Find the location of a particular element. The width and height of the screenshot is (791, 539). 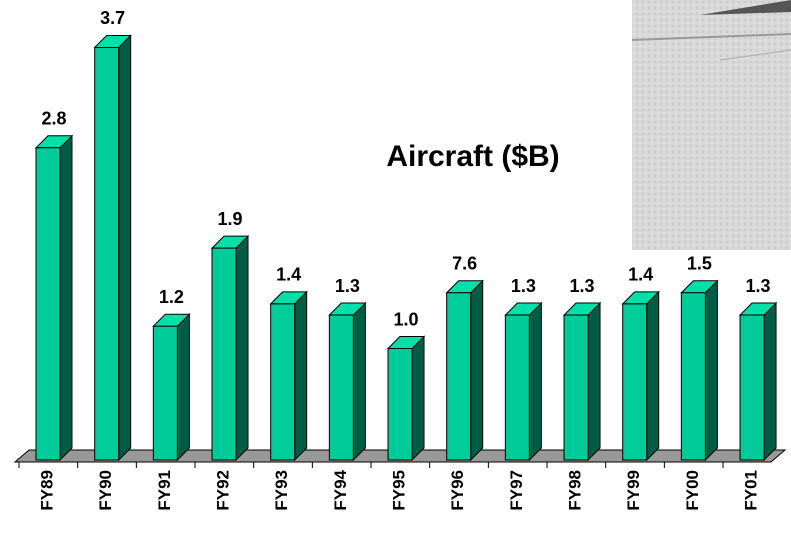

value-label: 1.9 is located at coordinates (229, 219).